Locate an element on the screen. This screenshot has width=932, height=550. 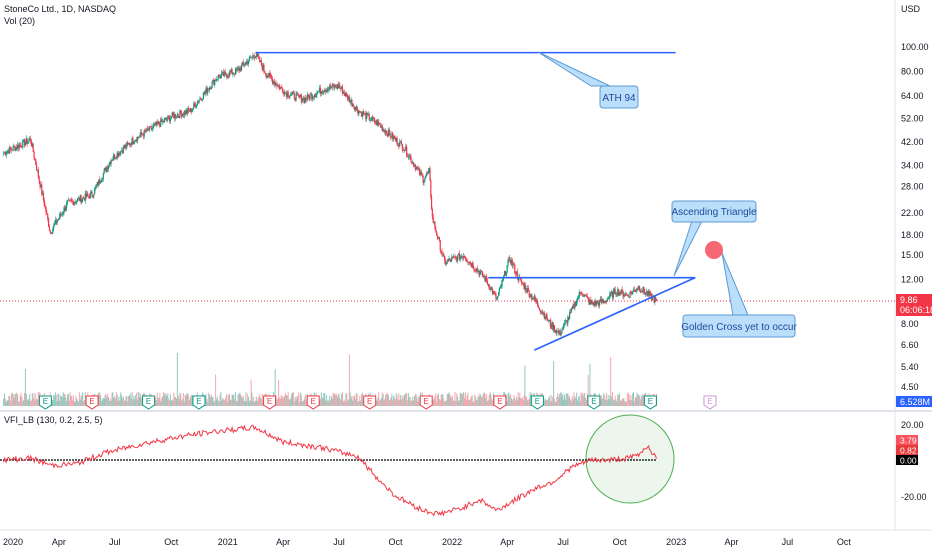
volume-value: 6.528M is located at coordinates (915, 402).